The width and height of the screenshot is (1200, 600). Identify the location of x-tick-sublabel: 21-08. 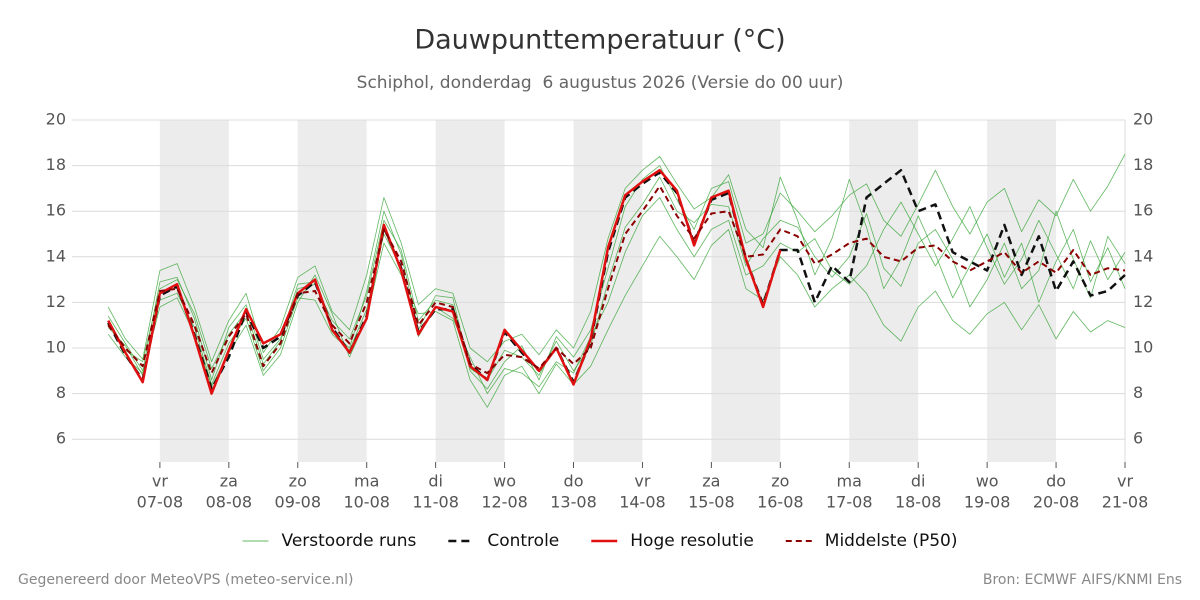
(1125, 502).